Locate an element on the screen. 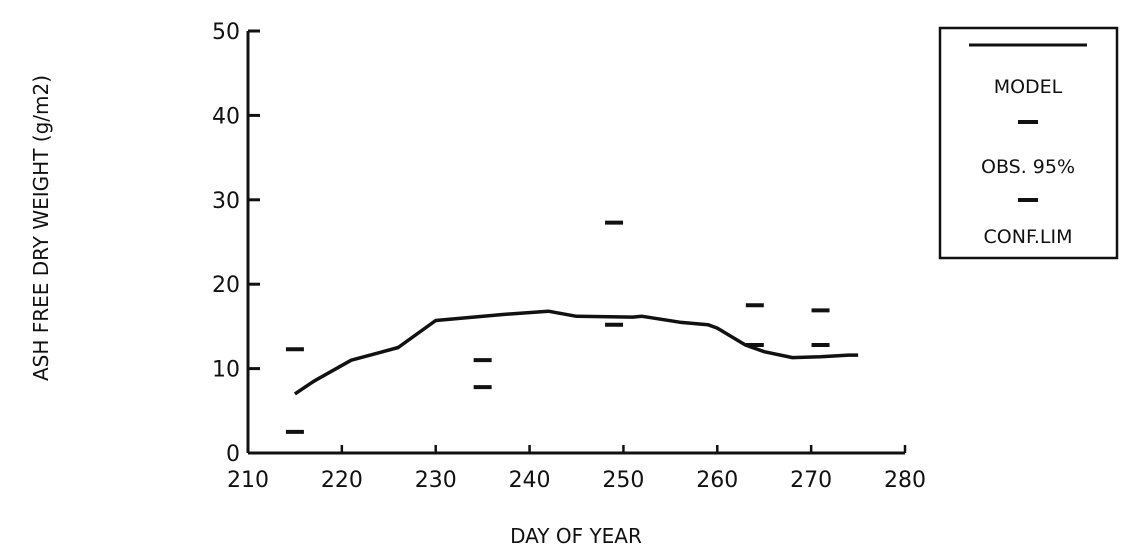 Image resolution: width=1123 pixels, height=559 pixels. y-tick-label: 40 is located at coordinates (226, 116).